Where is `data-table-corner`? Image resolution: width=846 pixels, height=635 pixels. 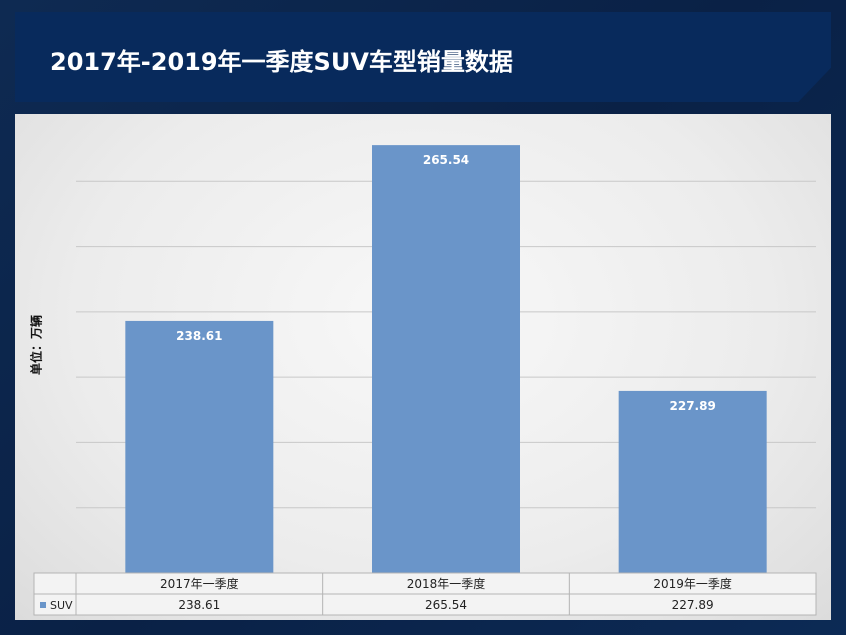
data-table-corner is located at coordinates (55, 583).